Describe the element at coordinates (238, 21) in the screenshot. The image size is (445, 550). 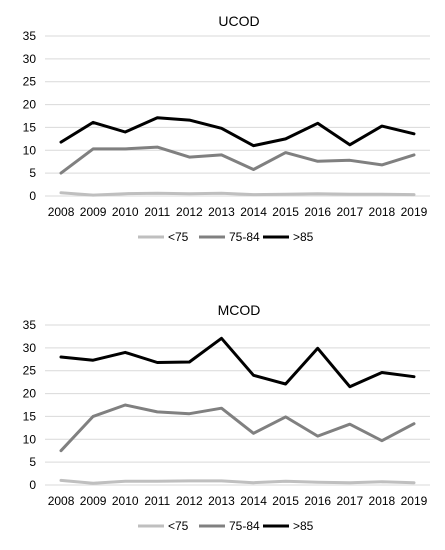
I see `chart-title: UCOD` at that location.